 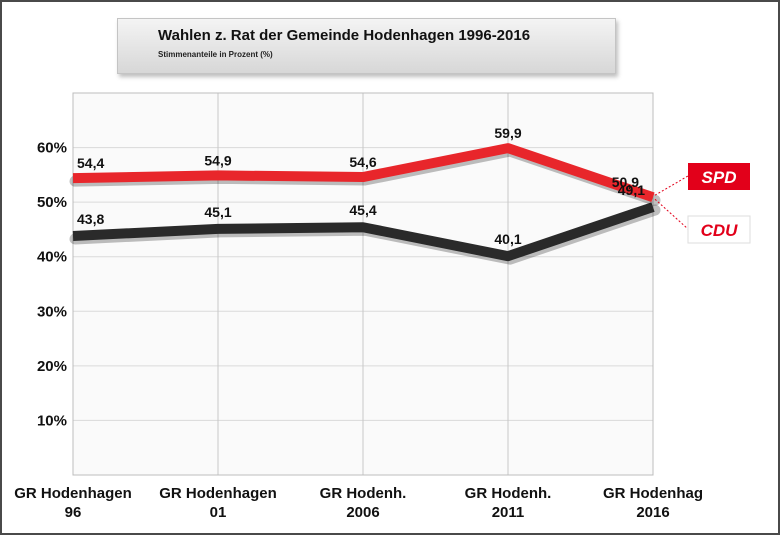 I want to click on y-tick-label: 10%, so click(x=52, y=420).